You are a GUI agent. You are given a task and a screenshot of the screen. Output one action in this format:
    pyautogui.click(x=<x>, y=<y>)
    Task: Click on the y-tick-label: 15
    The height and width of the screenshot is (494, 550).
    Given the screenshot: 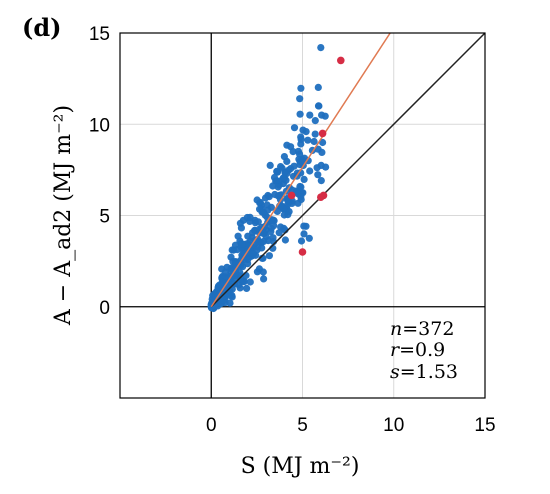 What is the action you would take?
    pyautogui.click(x=99, y=34)
    